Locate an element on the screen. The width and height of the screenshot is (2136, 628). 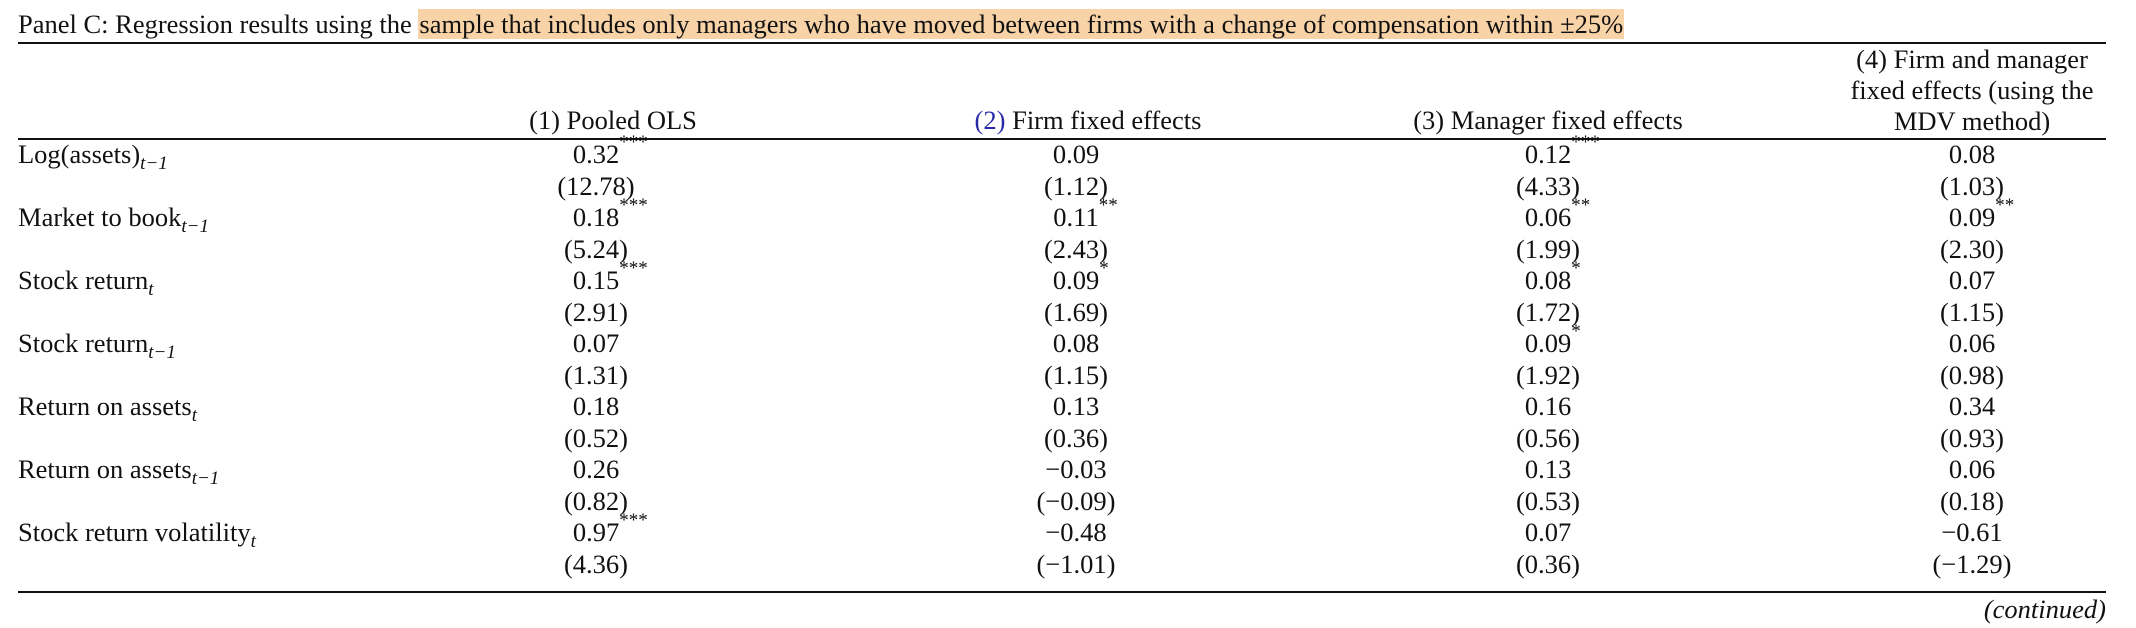
coefficient-cell: 0.08 * is located at coordinates (1552, 276).